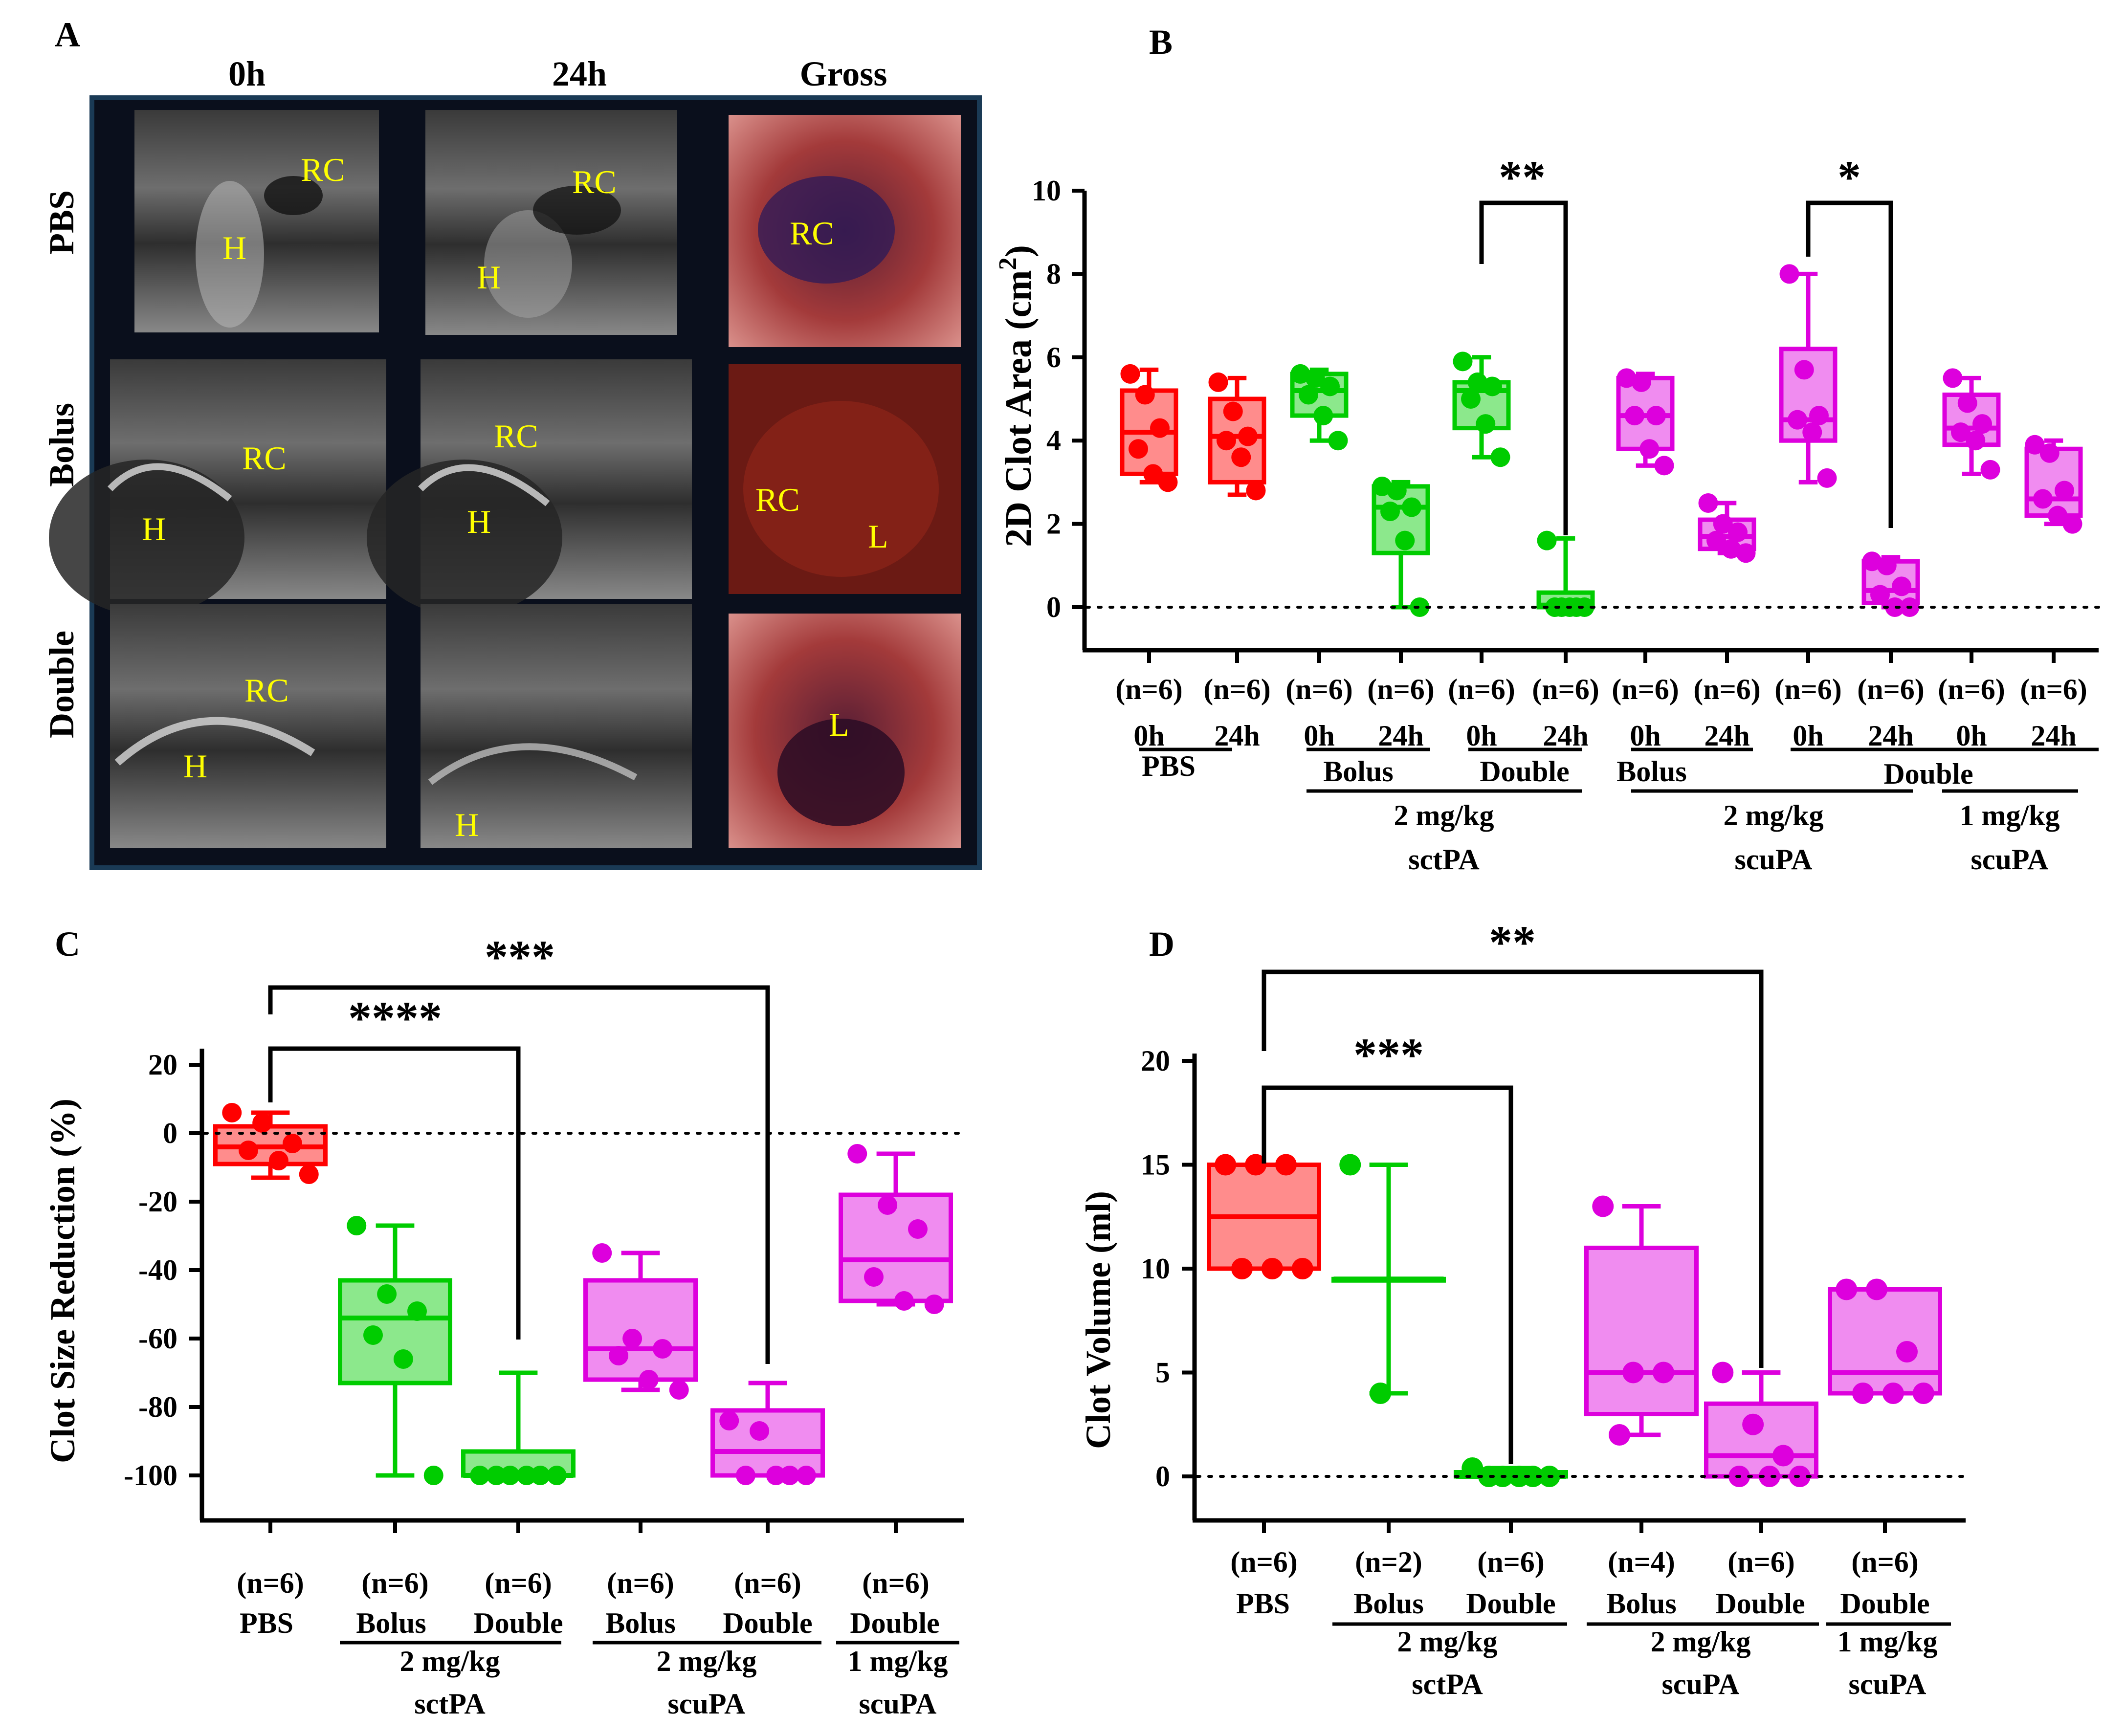 This screenshot has height=1736, width=2126. What do you see at coordinates (158, 1339) in the screenshot?
I see `panel-c-ytick-label-4: -60` at bounding box center [158, 1339].